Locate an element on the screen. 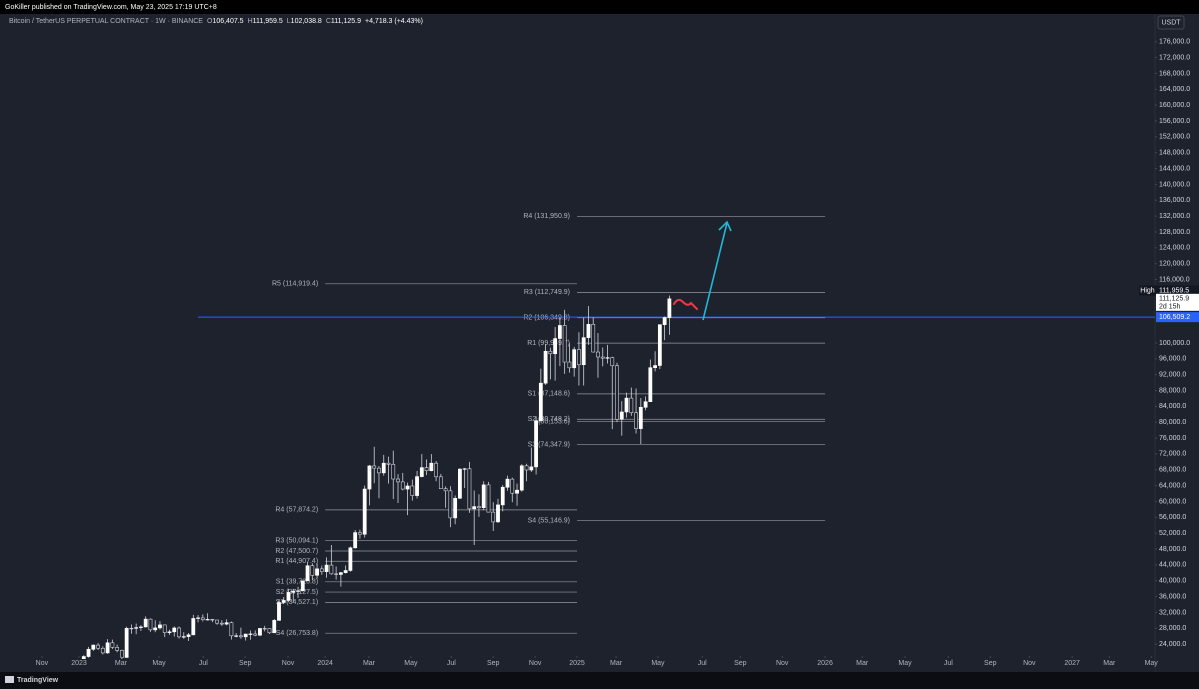  x-tick-label: Jul is located at coordinates (203, 663).